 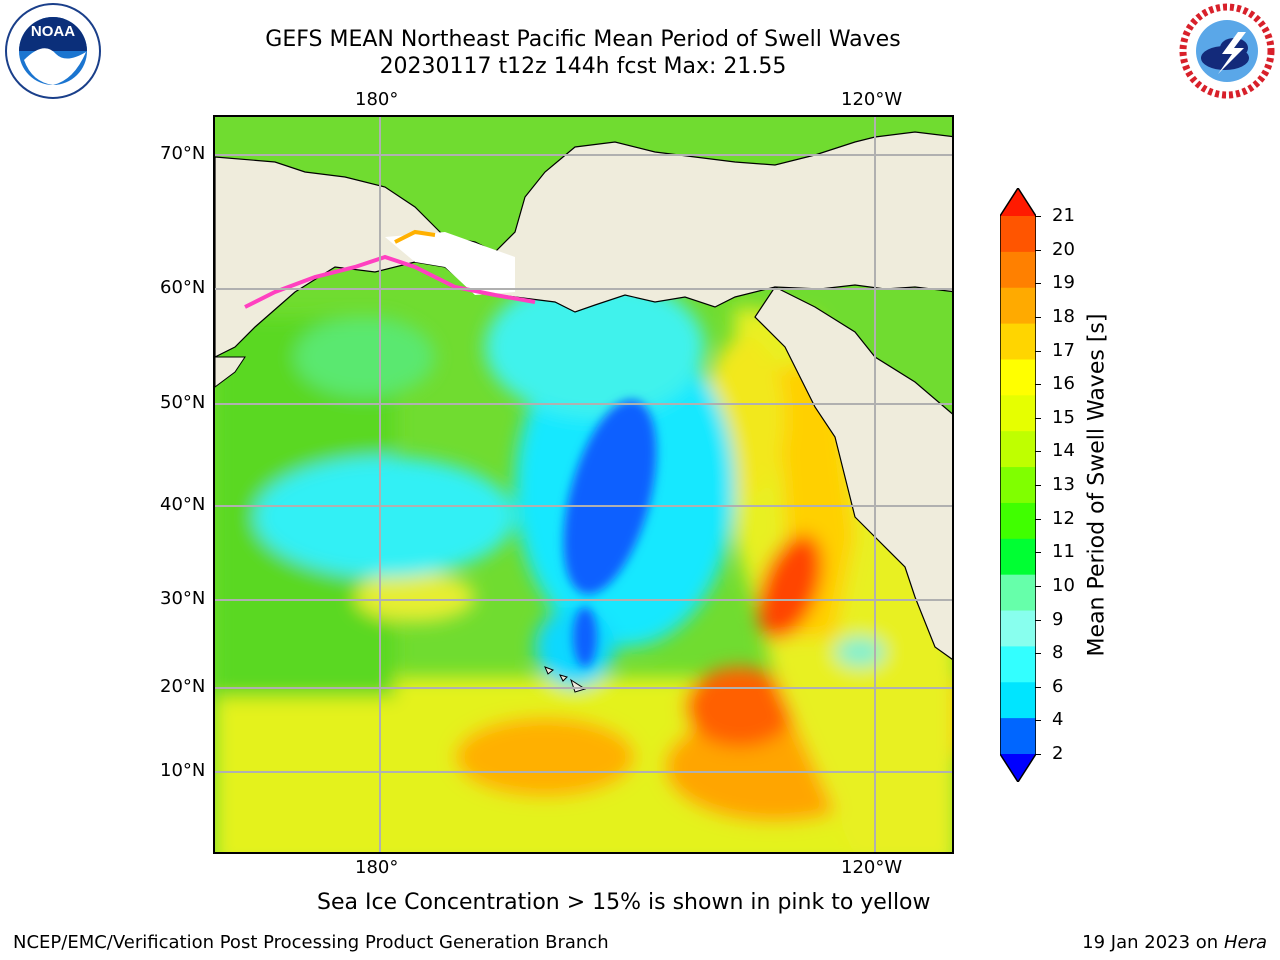 I want to click on field-green-northwest, so click(x=365, y=357).